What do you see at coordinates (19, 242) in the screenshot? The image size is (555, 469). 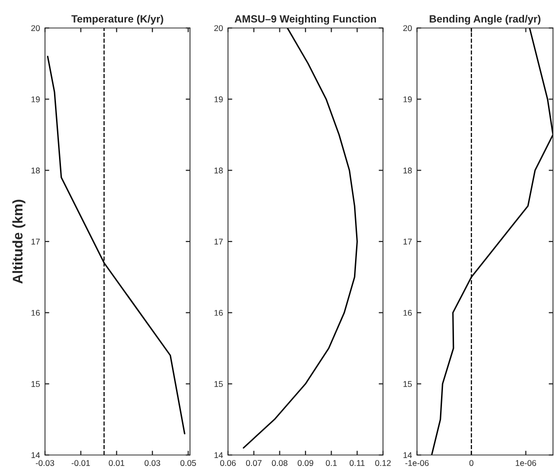 I see `y-axis-title: Altitude (km)` at bounding box center [19, 242].